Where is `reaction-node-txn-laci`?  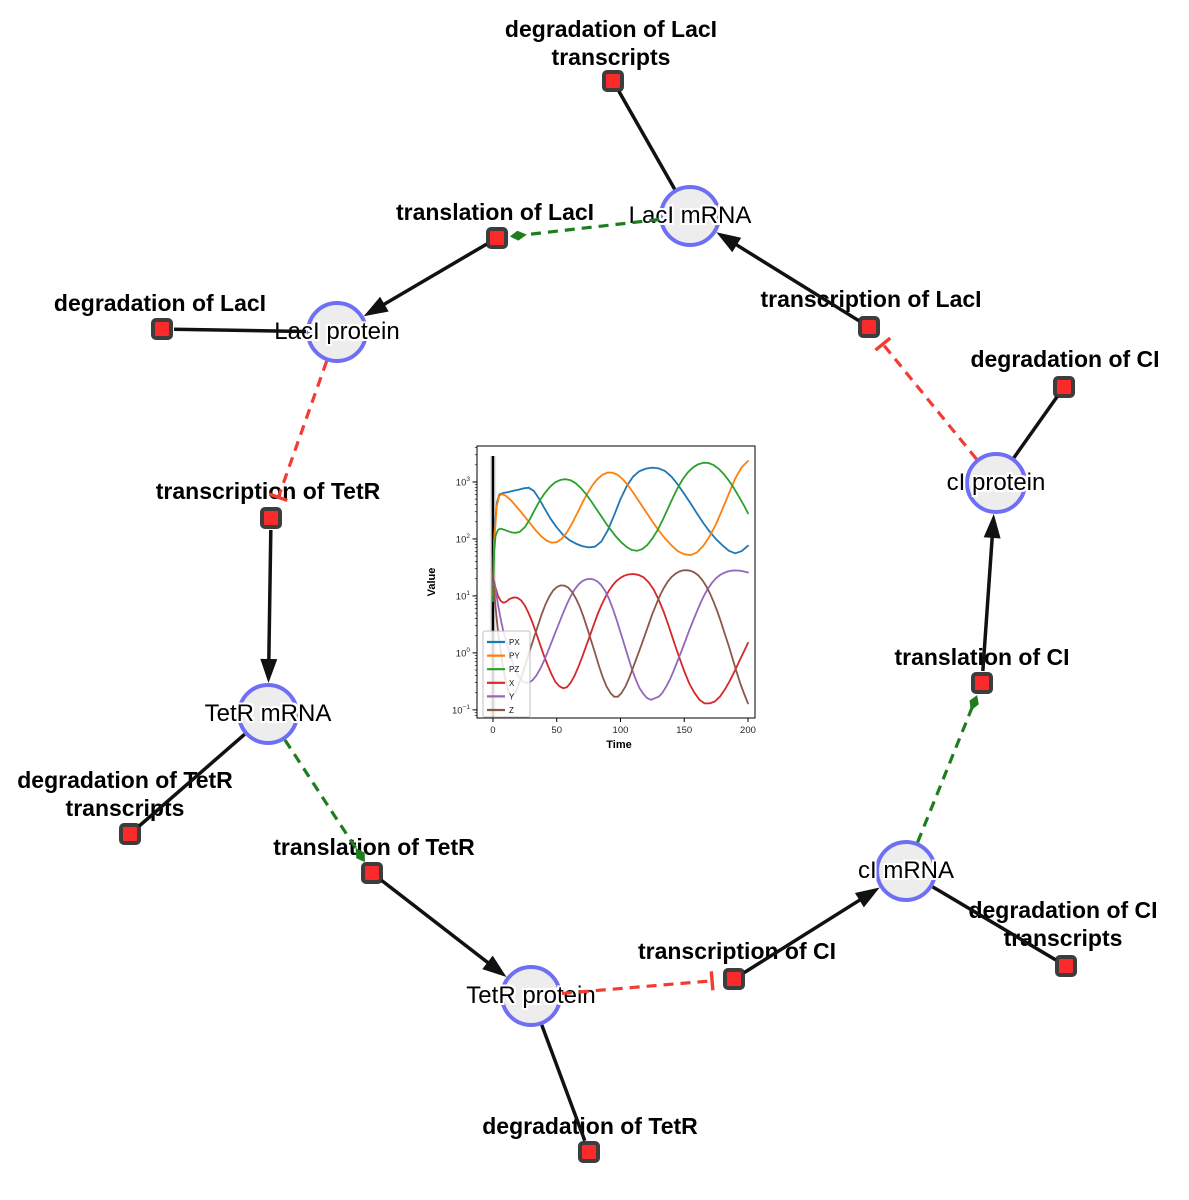
reaction-node-txn-laci is located at coordinates (869, 327).